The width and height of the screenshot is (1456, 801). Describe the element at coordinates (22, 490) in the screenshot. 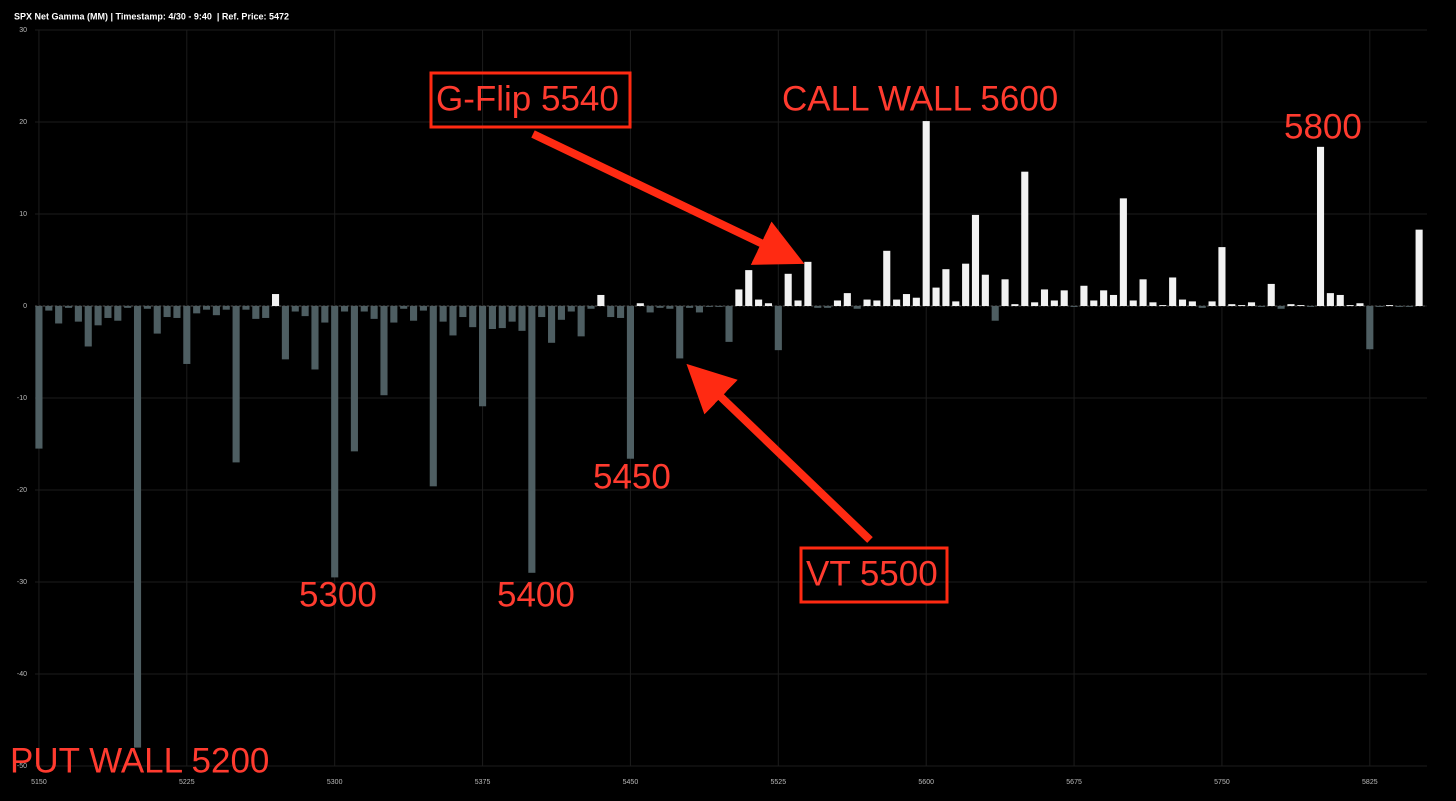

I see `y-tick-label: -20` at that location.